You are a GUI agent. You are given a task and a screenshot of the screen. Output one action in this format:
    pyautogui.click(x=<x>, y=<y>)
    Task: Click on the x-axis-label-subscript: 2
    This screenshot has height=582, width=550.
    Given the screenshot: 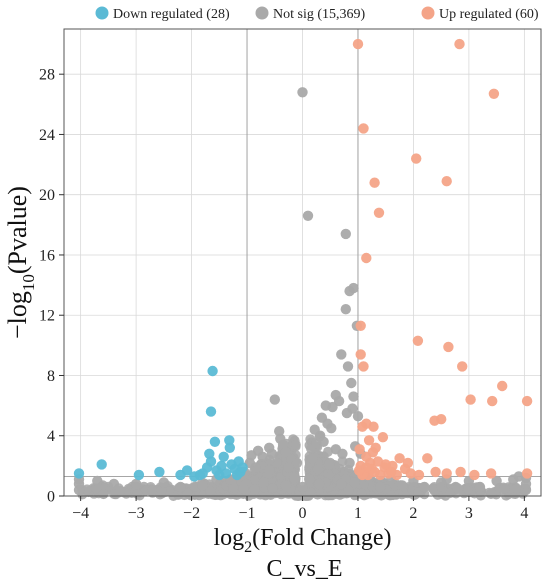 What is the action you would take?
    pyautogui.click(x=248, y=547)
    